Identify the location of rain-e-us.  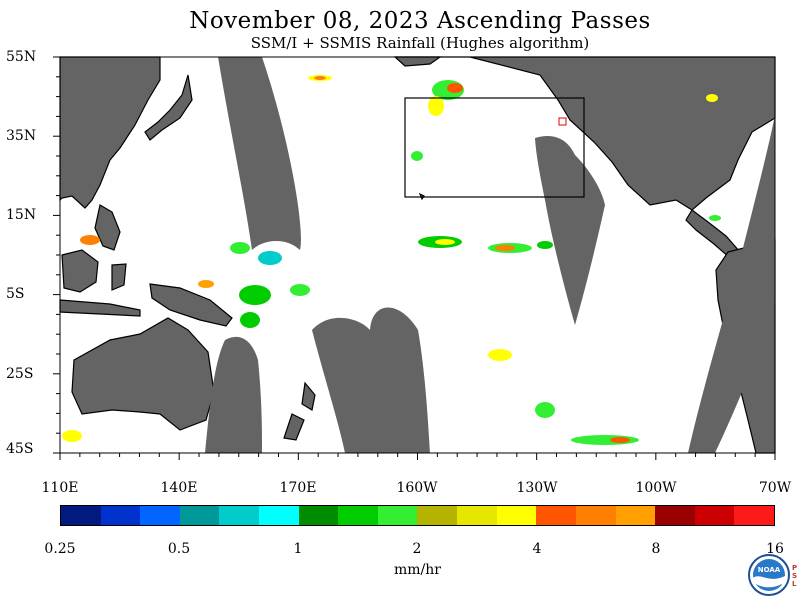
(712, 98).